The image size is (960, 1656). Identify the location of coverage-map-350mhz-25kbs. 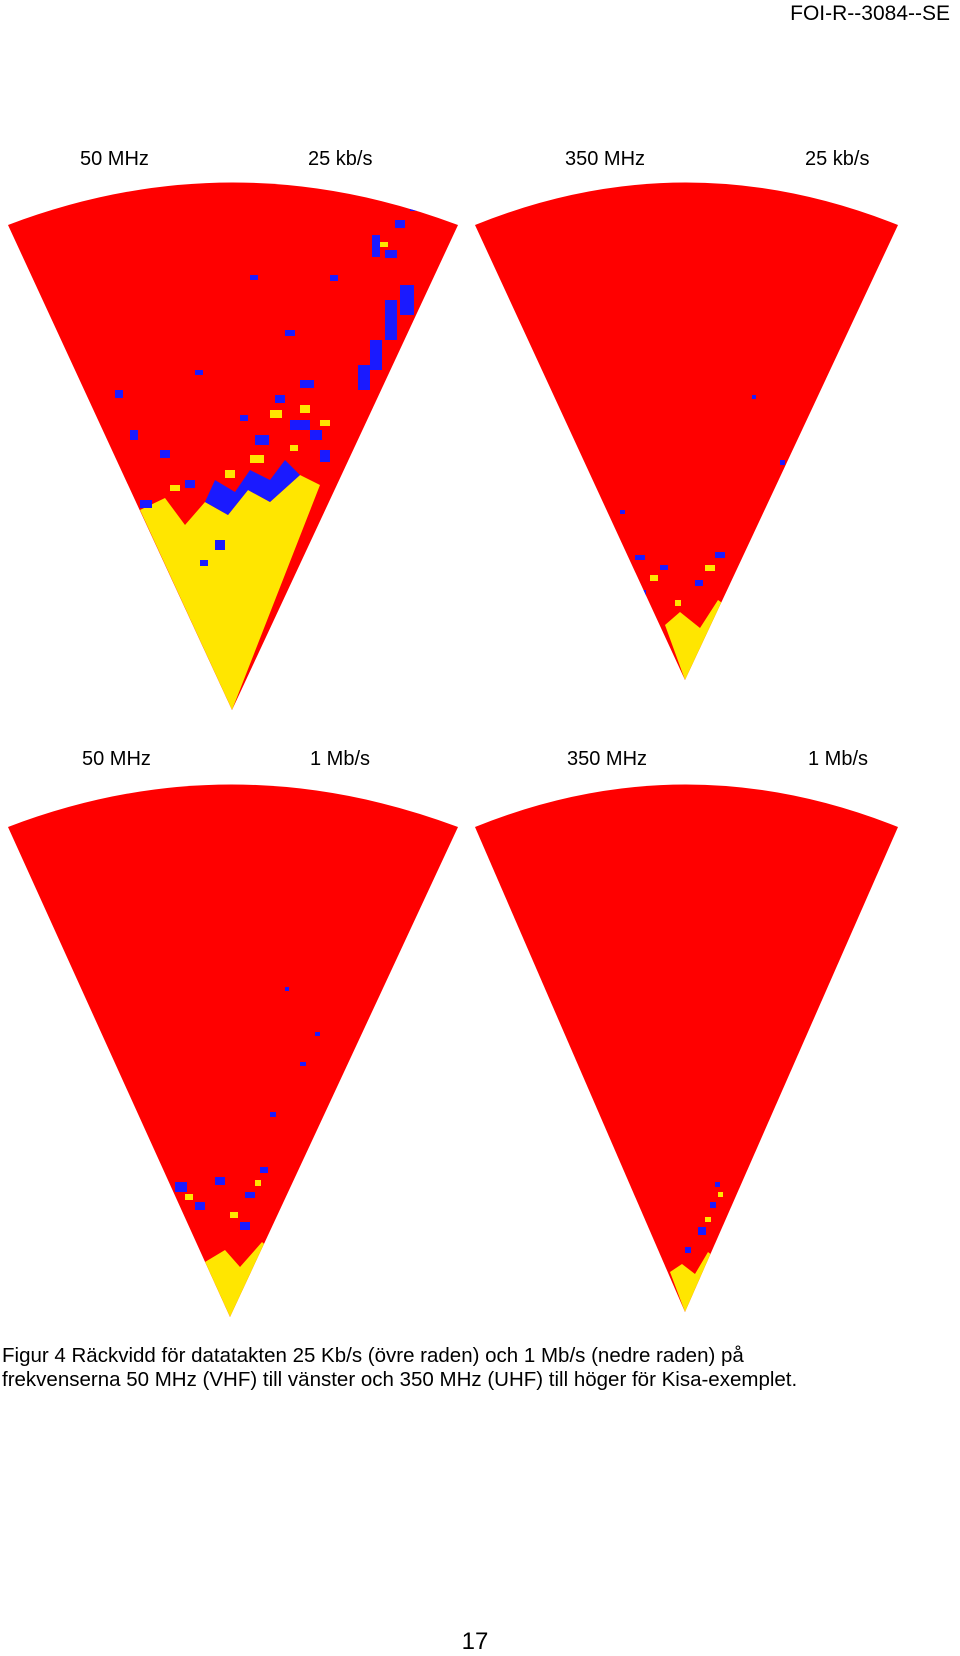
(686, 431).